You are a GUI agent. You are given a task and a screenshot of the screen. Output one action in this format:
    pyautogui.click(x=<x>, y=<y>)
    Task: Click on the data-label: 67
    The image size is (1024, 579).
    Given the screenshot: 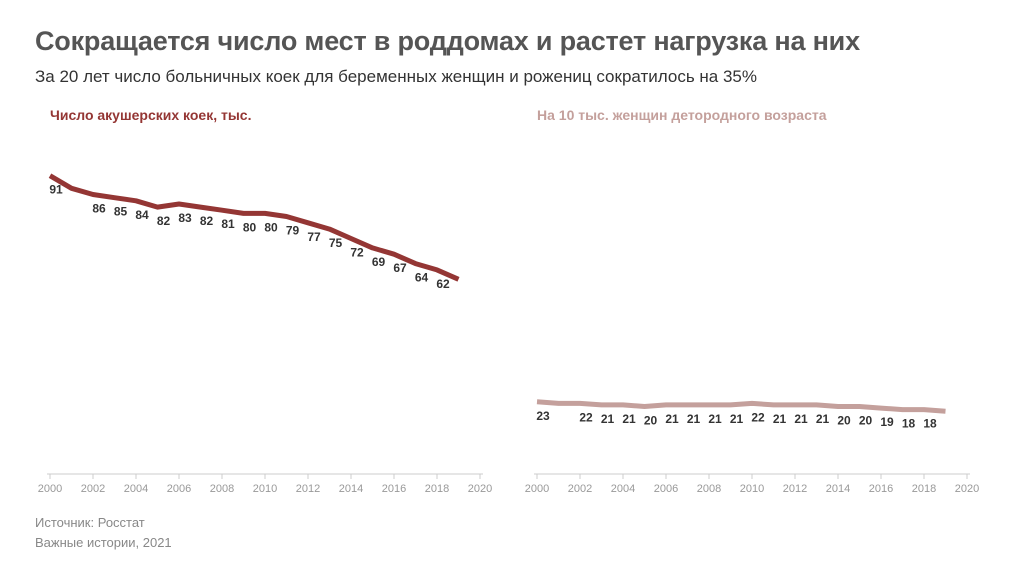 What is the action you would take?
    pyautogui.click(x=400, y=268)
    